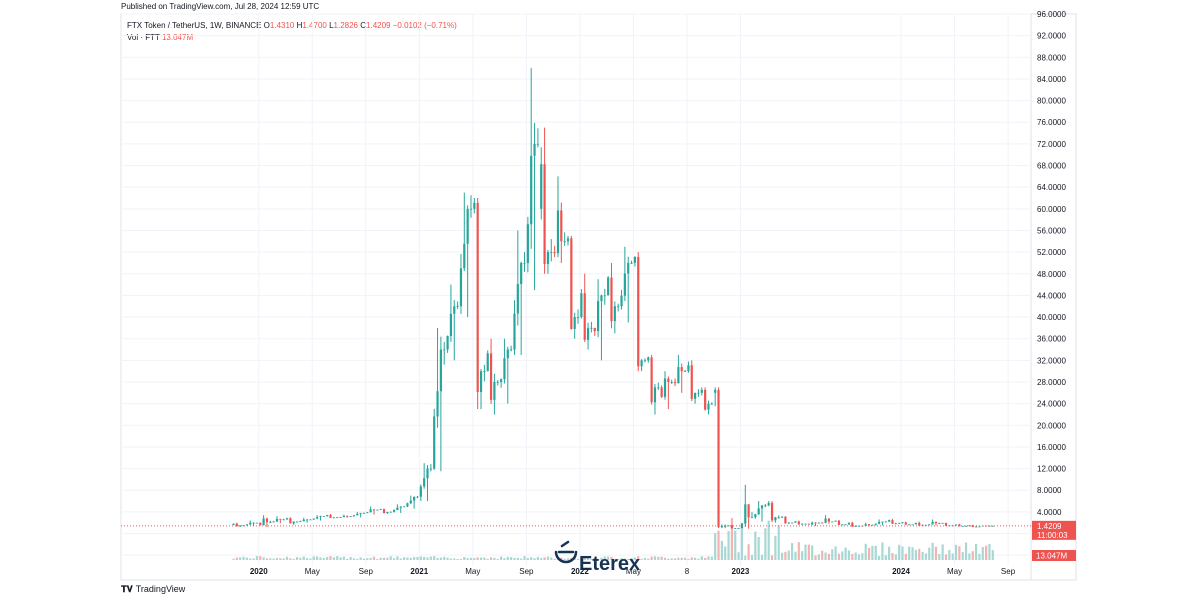 This screenshot has height=600, width=1200. I want to click on watermark: Eterex, so click(597, 557).